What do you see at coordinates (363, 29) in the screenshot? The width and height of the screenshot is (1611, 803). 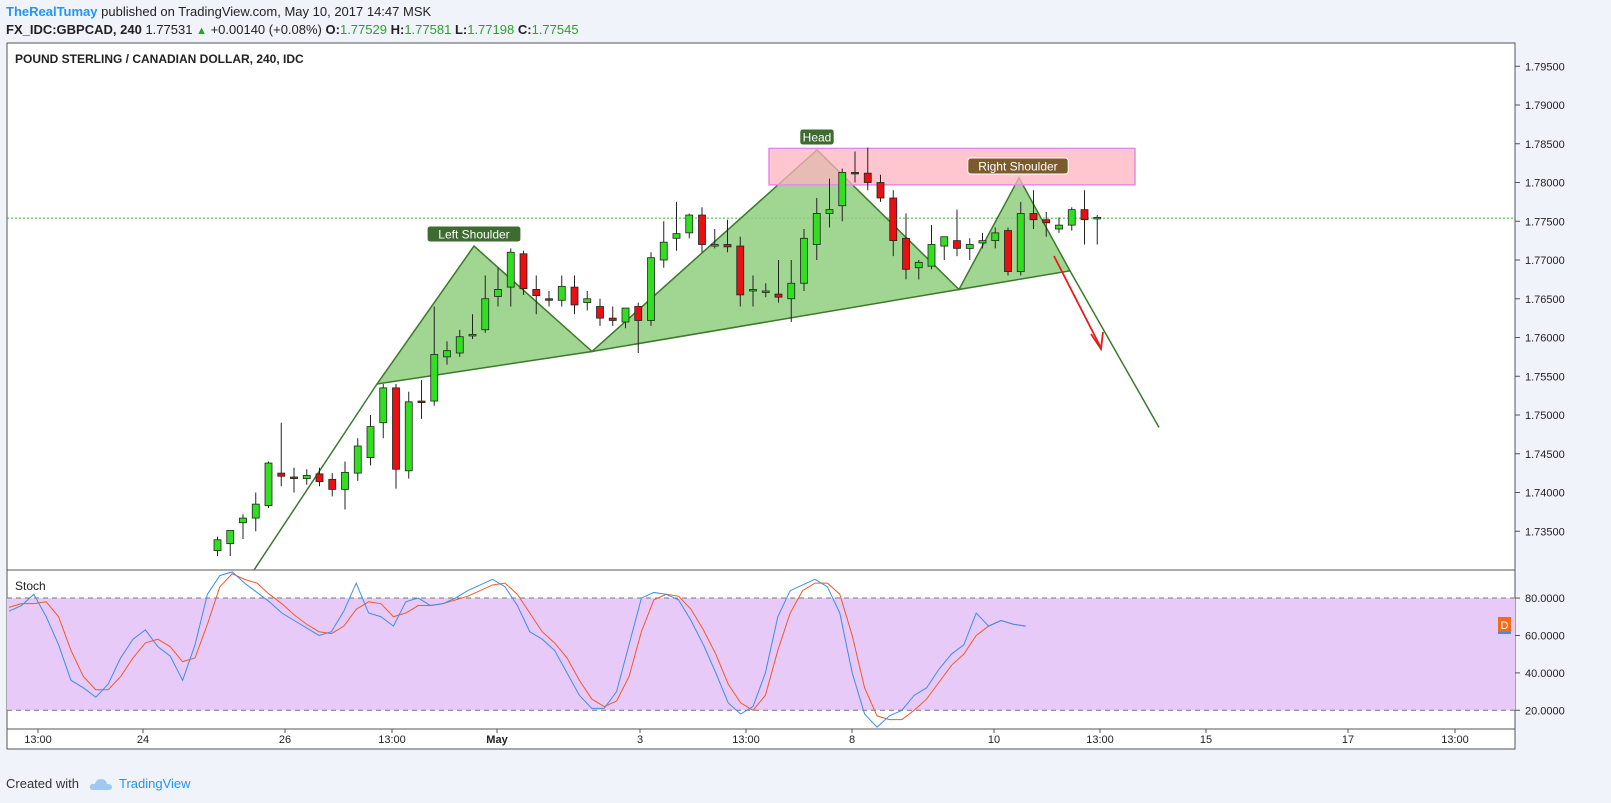 I see `open-value: 1.77529` at bounding box center [363, 29].